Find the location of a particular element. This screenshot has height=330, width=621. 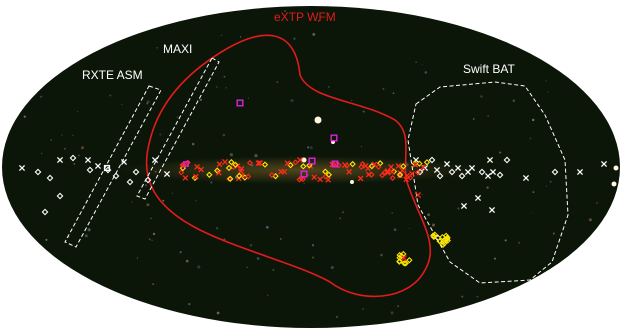

maxi-label: MAXI is located at coordinates (177, 49).